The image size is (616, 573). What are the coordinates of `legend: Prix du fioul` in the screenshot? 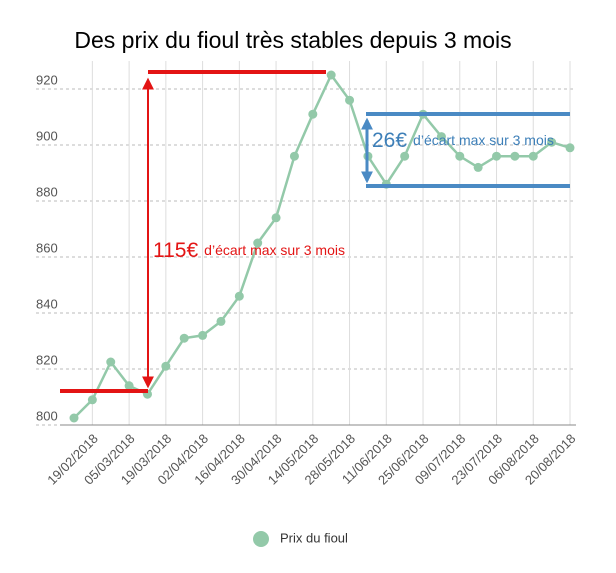 It's located at (300, 538).